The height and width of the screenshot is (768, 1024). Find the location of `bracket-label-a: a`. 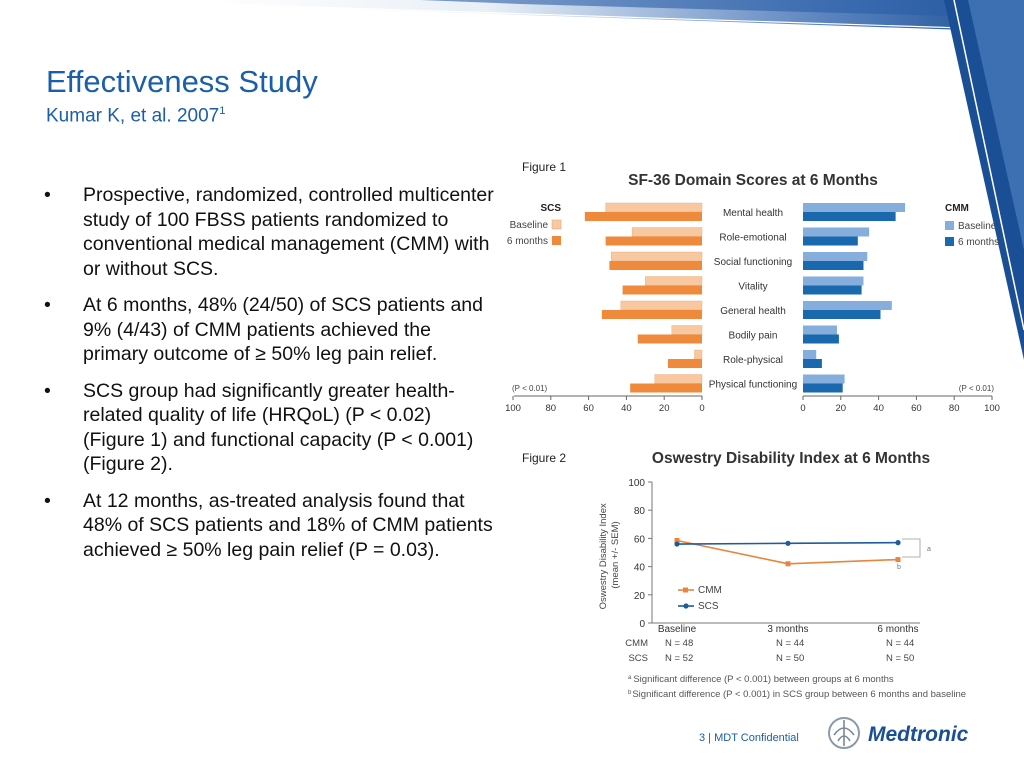

bracket-label-a: a is located at coordinates (929, 549).